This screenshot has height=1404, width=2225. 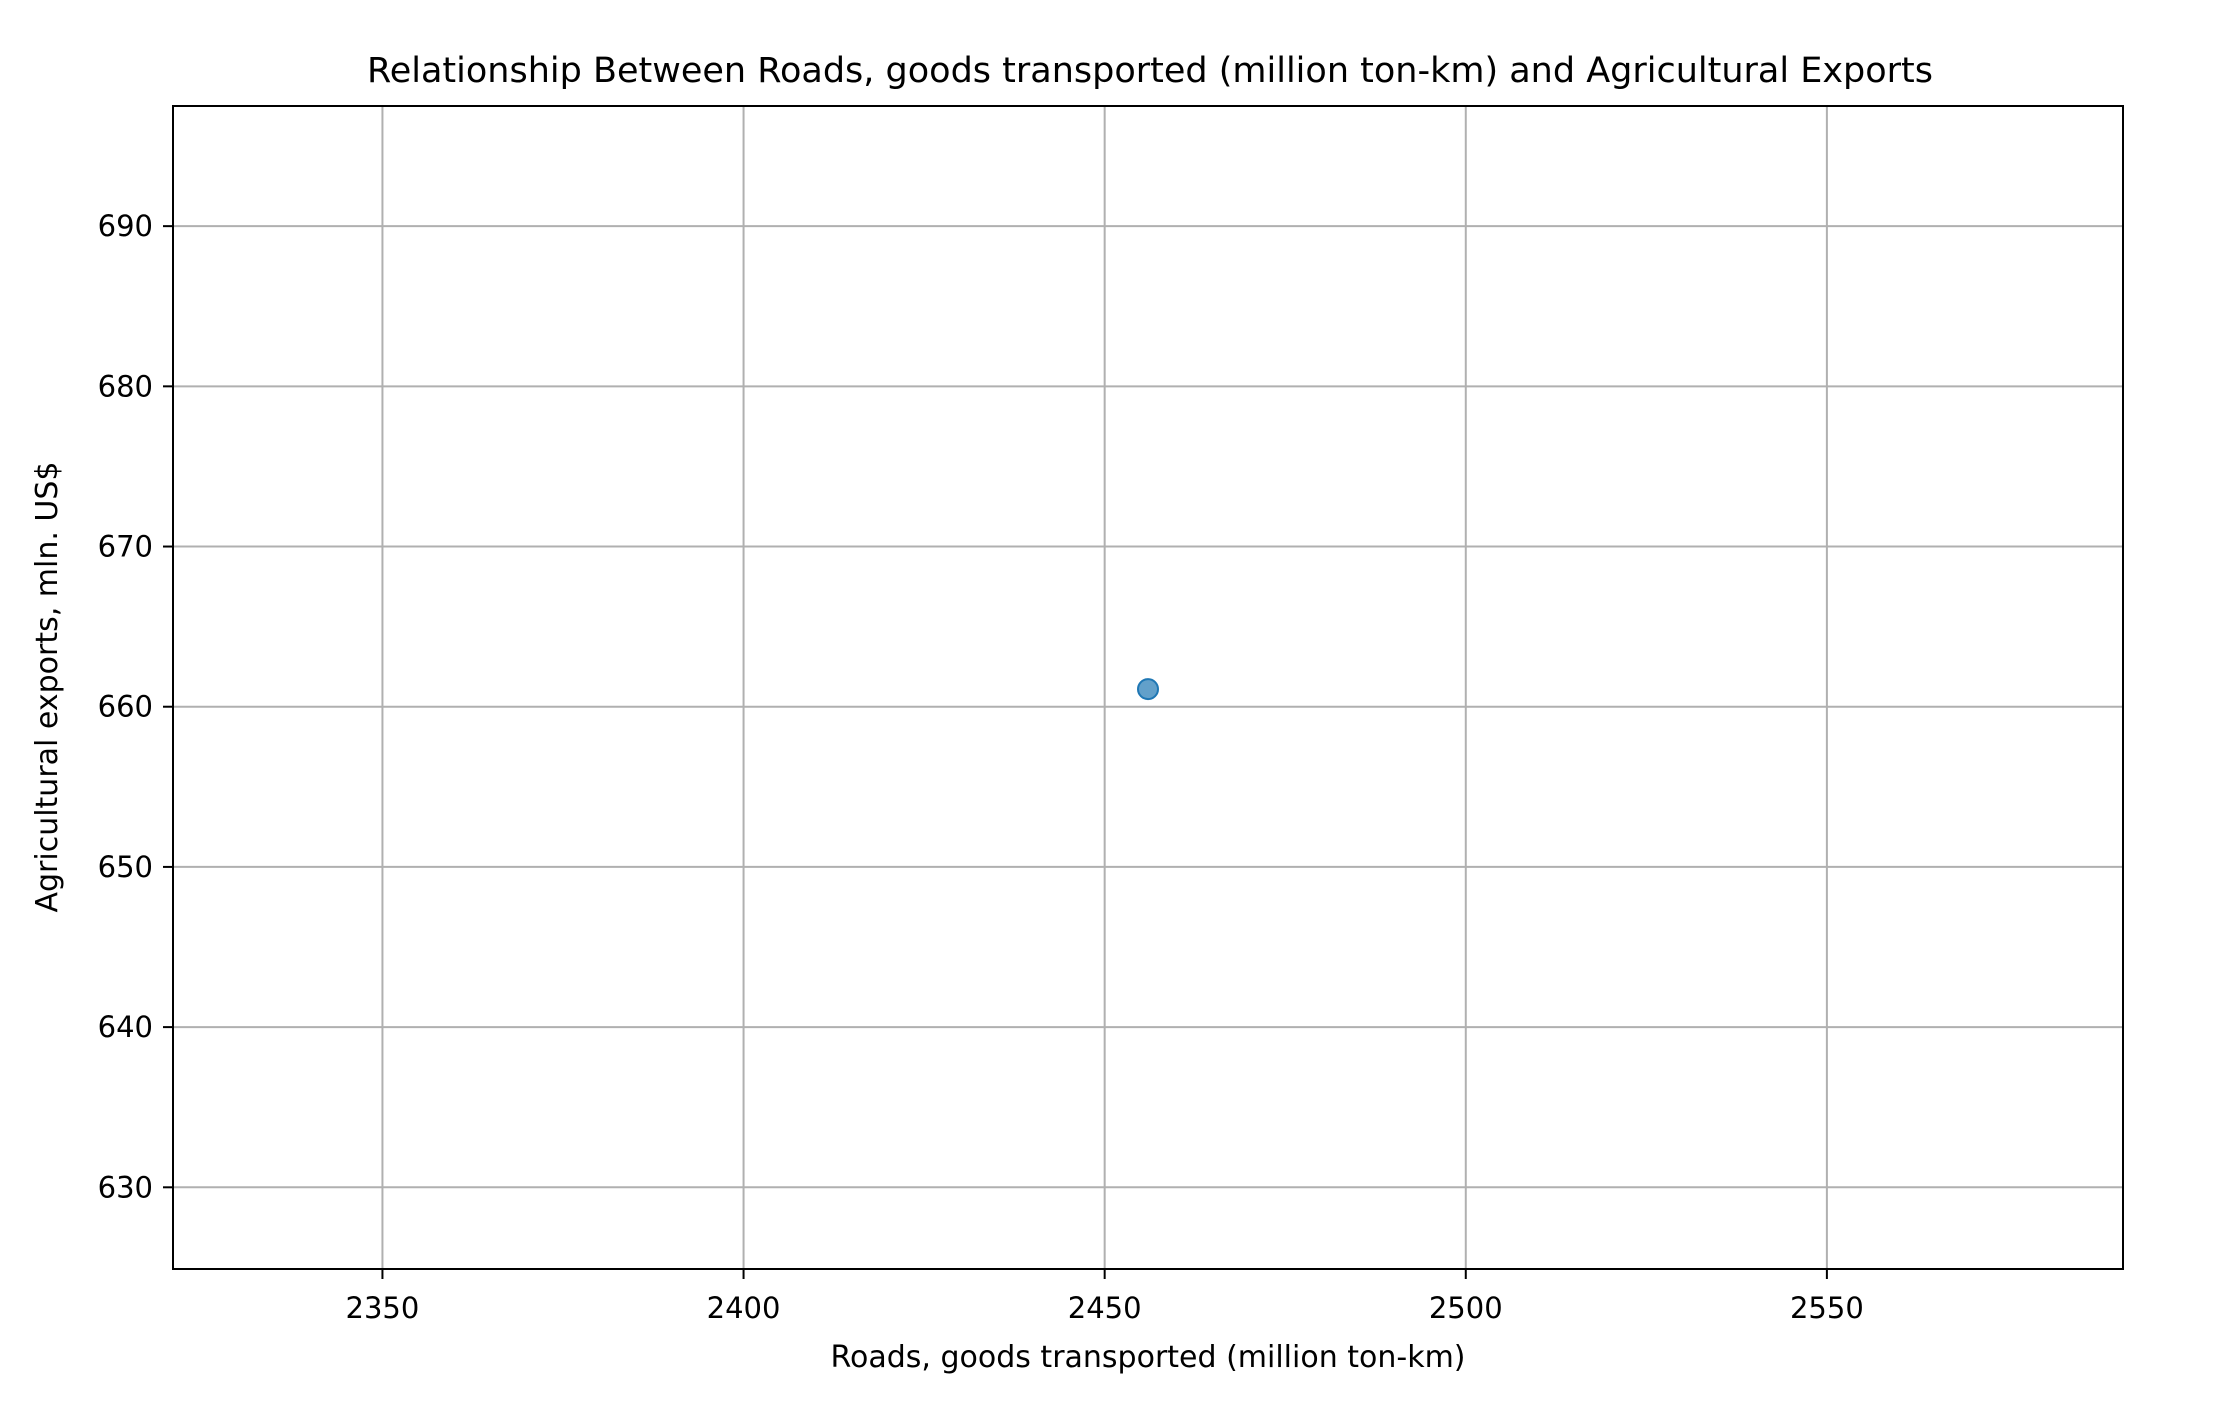 I want to click on x-tick-label: 2400, so click(x=744, y=1308).